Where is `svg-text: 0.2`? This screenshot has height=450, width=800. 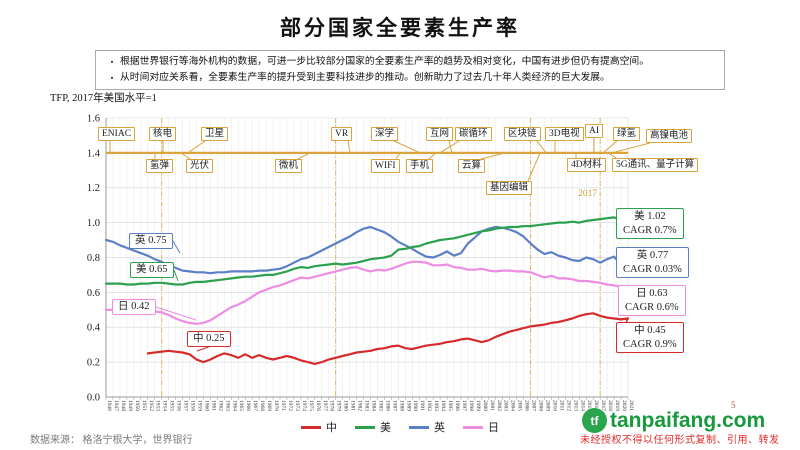
svg-text: 0.2 is located at coordinates (93, 363).